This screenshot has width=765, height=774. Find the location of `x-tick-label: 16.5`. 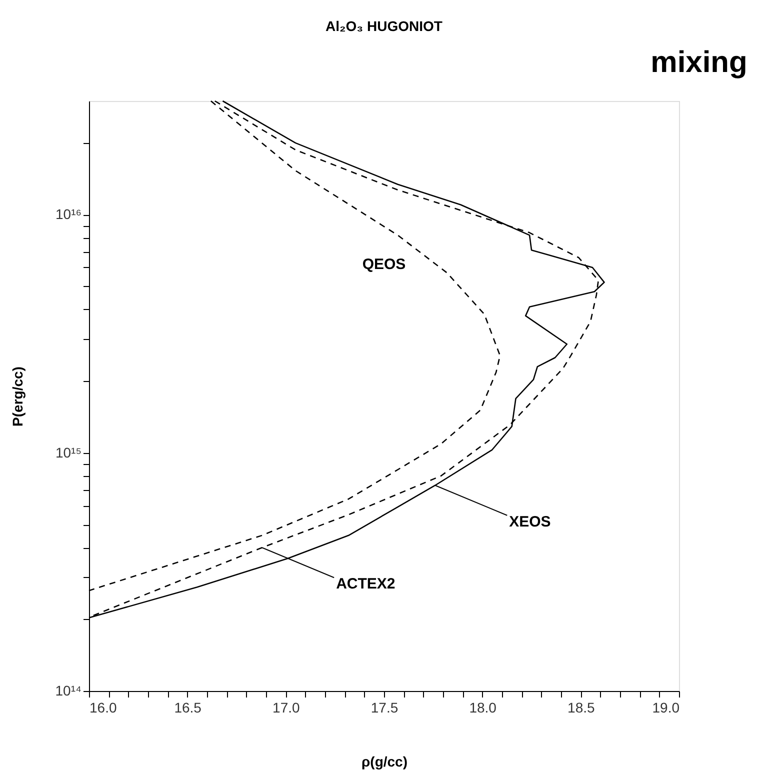

x-tick-label: 16.5 is located at coordinates (188, 708).